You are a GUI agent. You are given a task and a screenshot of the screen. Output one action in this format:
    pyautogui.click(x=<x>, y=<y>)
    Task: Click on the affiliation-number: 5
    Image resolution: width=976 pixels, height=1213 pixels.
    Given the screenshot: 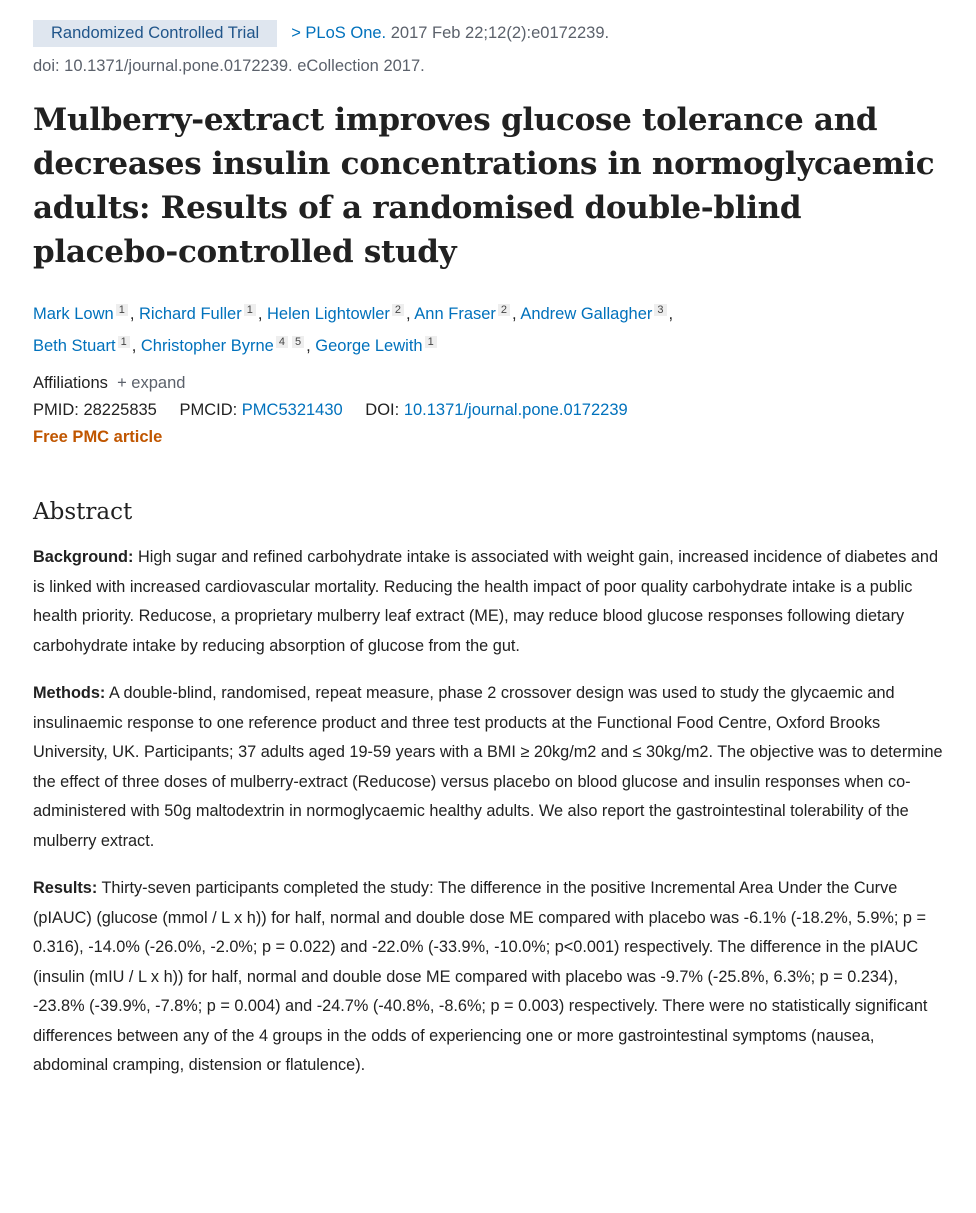 What is the action you would take?
    pyautogui.click(x=298, y=342)
    